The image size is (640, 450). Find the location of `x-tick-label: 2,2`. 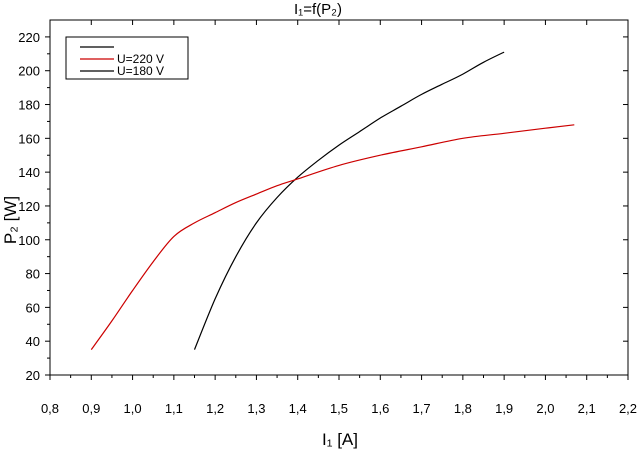

x-tick-label: 2,2 is located at coordinates (628, 408).